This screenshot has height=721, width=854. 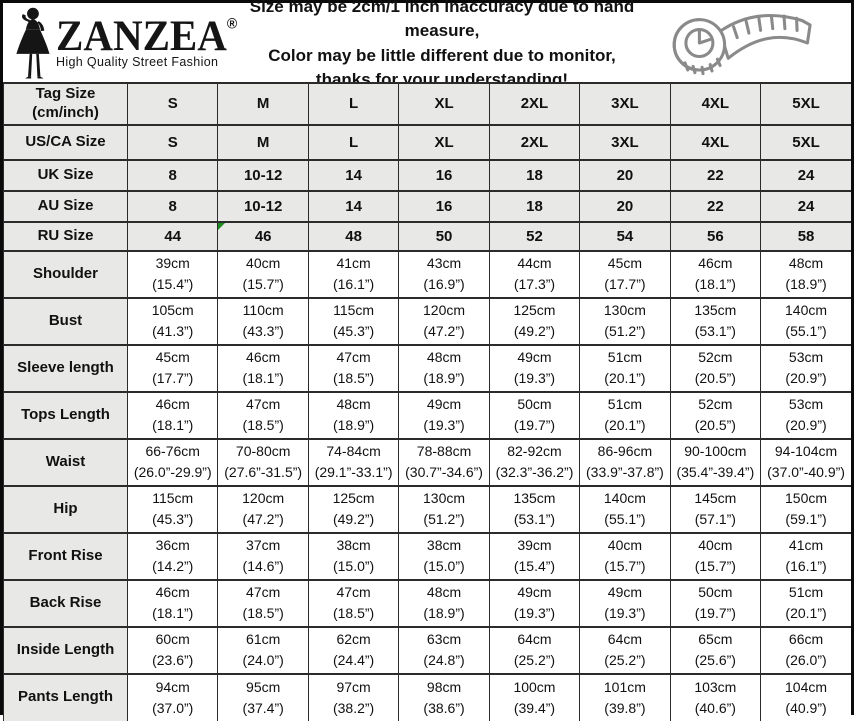 I want to click on size-cell: 70-80cm (27.6”-31.5”), so click(x=263, y=461).